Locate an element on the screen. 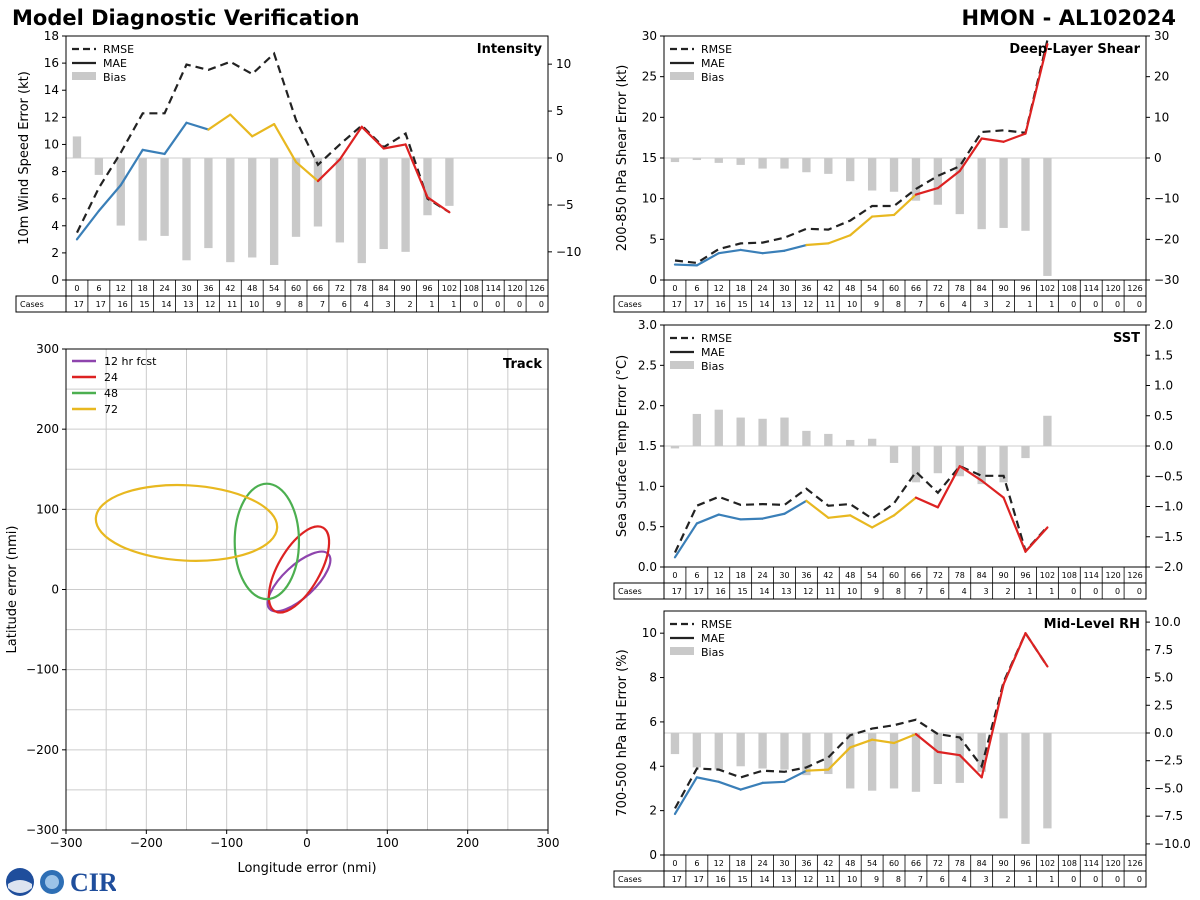  lead-hour-label: 66 is located at coordinates (916, 575).